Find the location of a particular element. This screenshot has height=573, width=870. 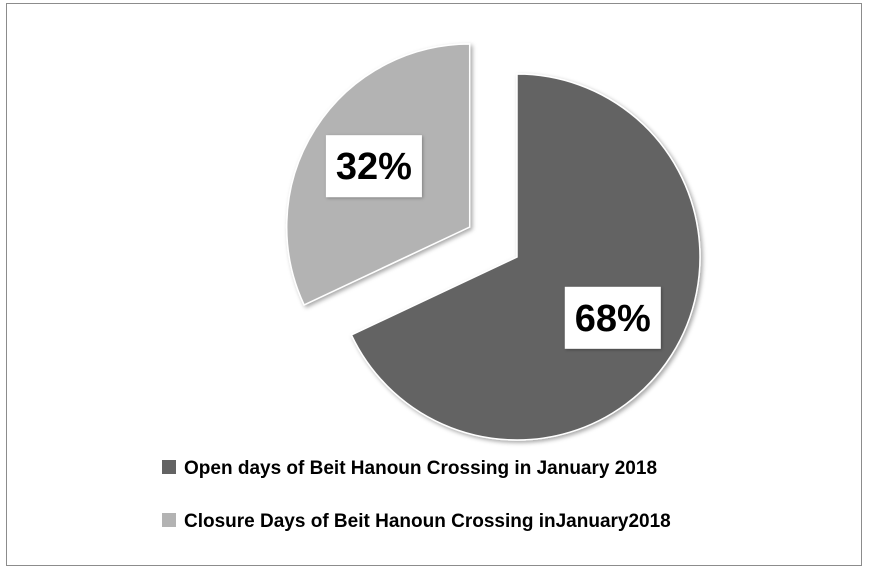

data-label-text: 68% is located at coordinates (613, 319).